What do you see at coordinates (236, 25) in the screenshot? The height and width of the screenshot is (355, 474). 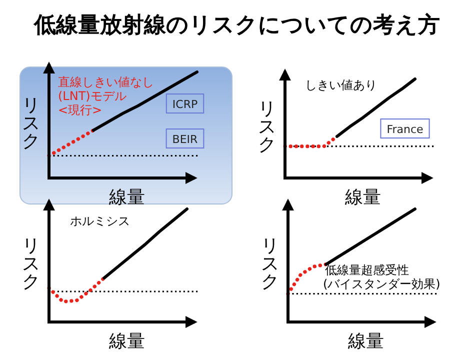 I see `chart-title: 低線量放射線のリスクについての考え方` at bounding box center [236, 25].